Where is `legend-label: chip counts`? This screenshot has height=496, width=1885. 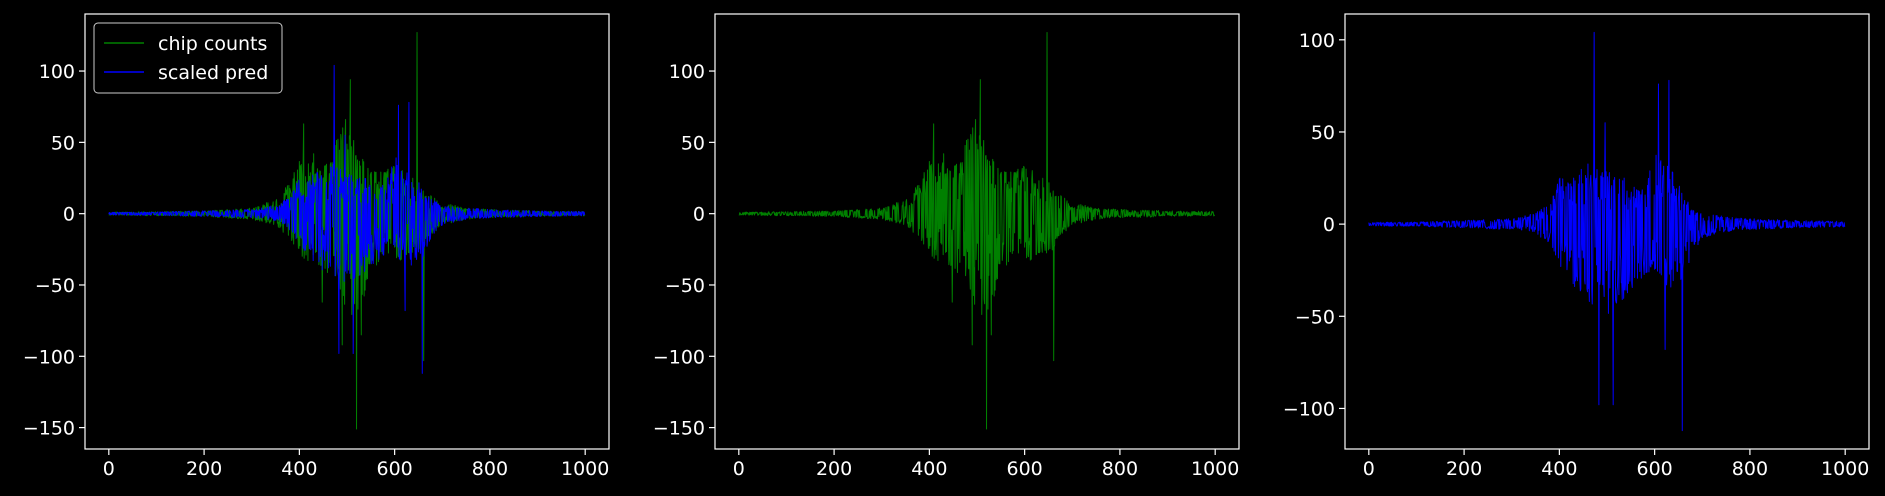
legend-label: chip counts is located at coordinates (212, 44).